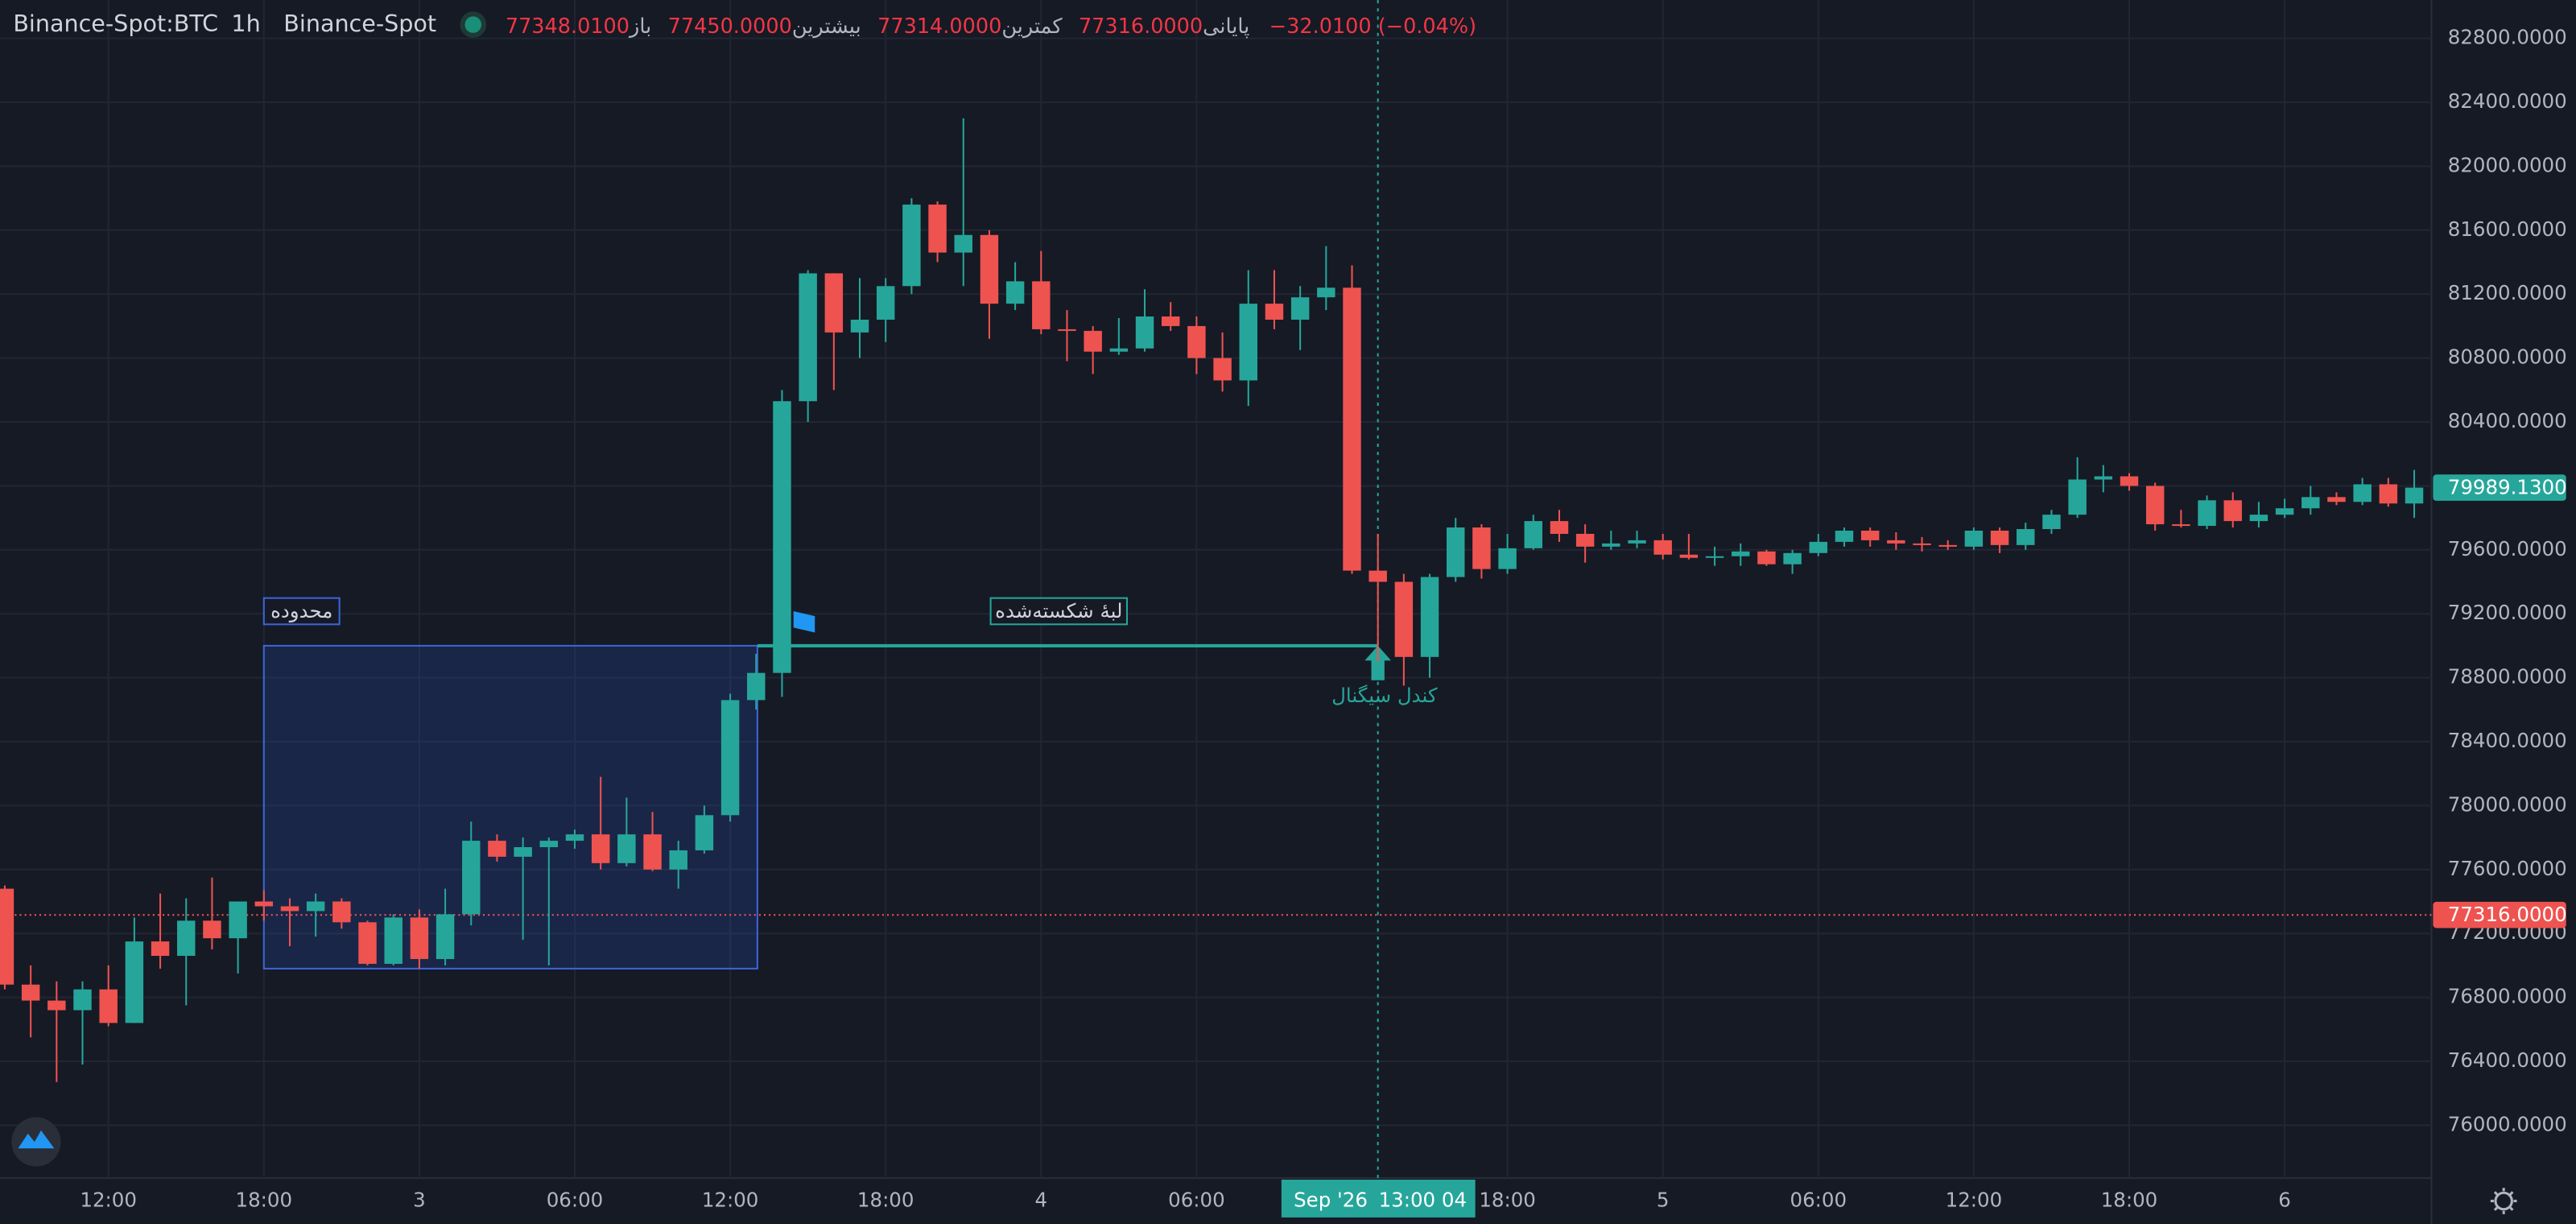 The height and width of the screenshot is (1224, 2576). What do you see at coordinates (2507, 676) in the screenshot?
I see `y-tick-label: 78800.0000` at bounding box center [2507, 676].